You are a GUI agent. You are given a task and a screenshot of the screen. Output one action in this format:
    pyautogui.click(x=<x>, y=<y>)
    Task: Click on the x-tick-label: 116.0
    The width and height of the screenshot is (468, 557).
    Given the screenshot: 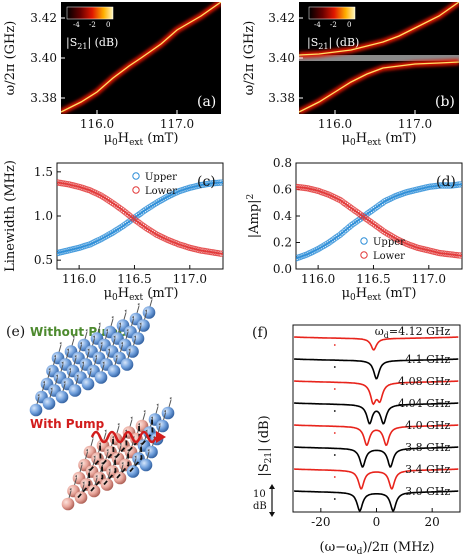 What is the action you would take?
    pyautogui.click(x=97, y=124)
    